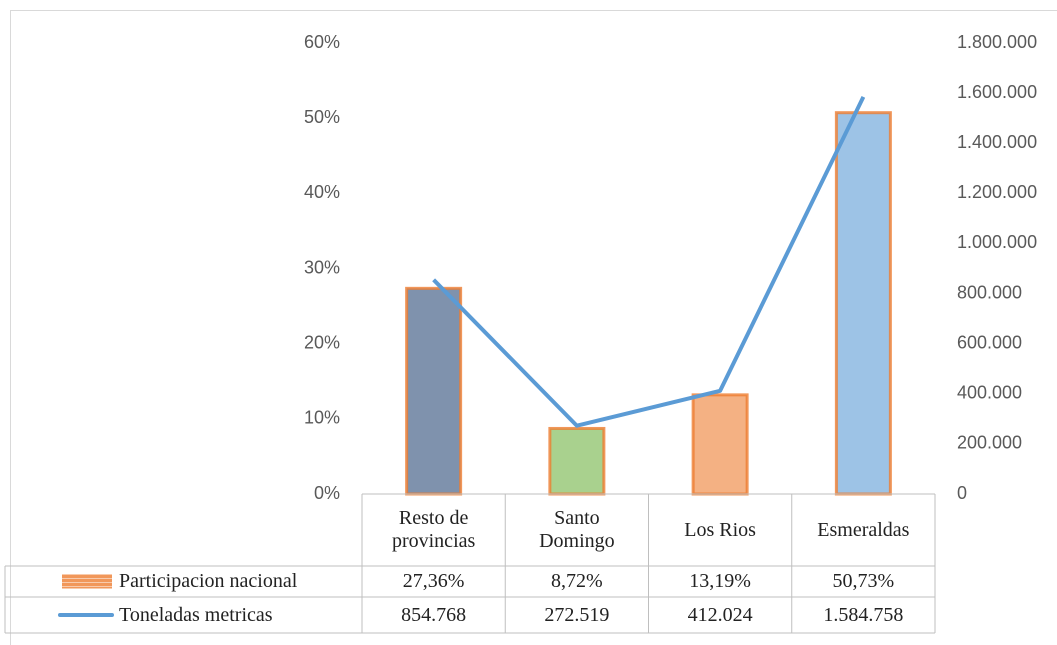 Image resolution: width=1057 pixels, height=645 pixels. Describe the element at coordinates (327, 493) in the screenshot. I see `y-tick-label: 0%` at that location.